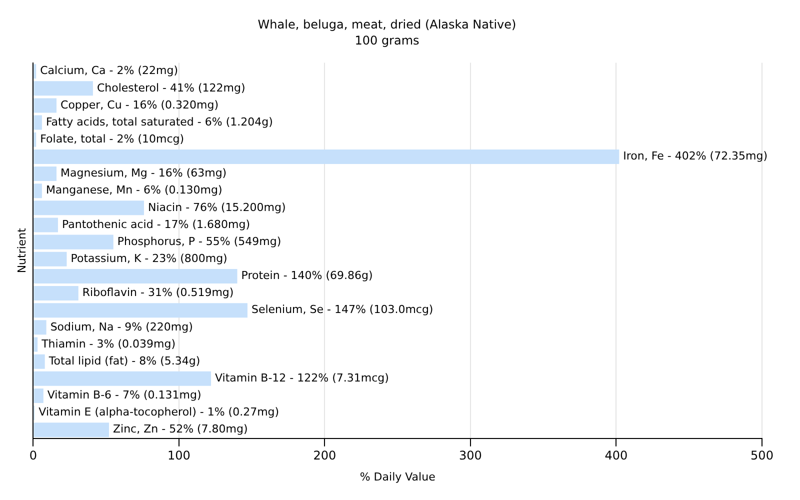 The height and width of the screenshot is (500, 800). I want to click on x-tick-label: 200, so click(324, 455).